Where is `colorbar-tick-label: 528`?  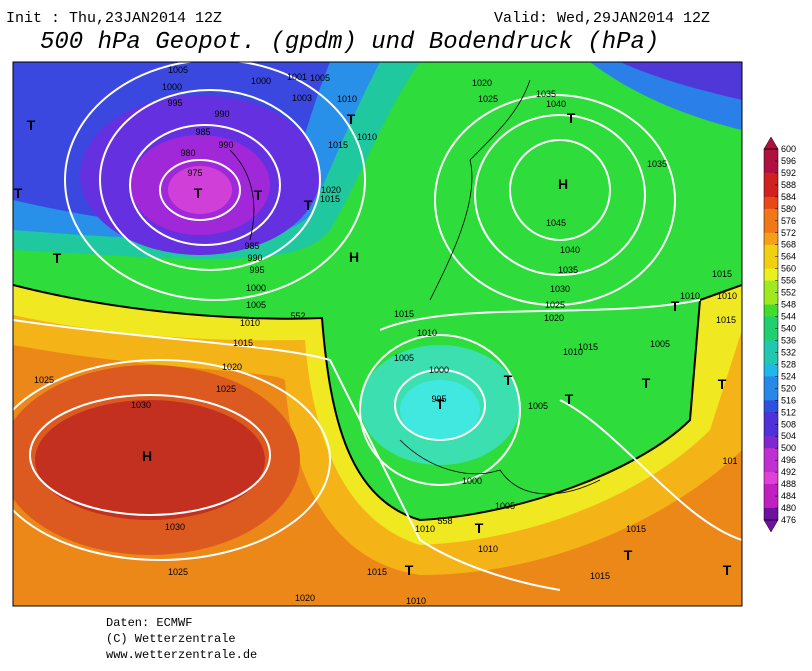 colorbar-tick-label: 528 is located at coordinates (788, 364).